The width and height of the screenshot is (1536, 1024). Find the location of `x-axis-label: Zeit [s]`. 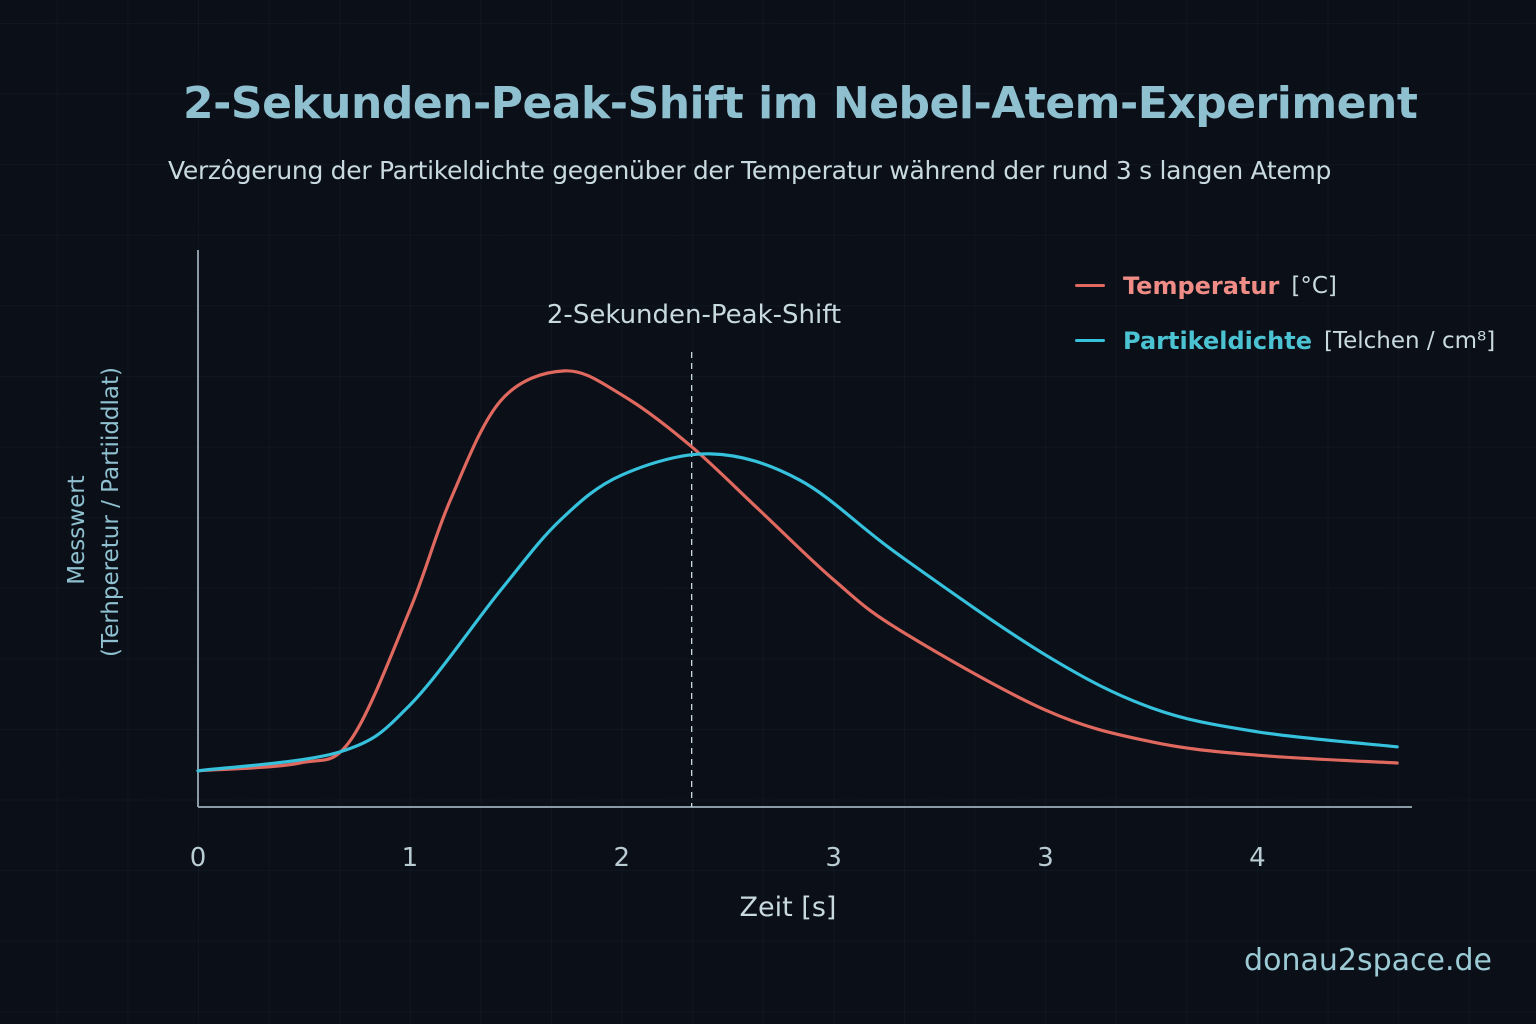

x-axis-label: Zeit [s] is located at coordinates (788, 907).